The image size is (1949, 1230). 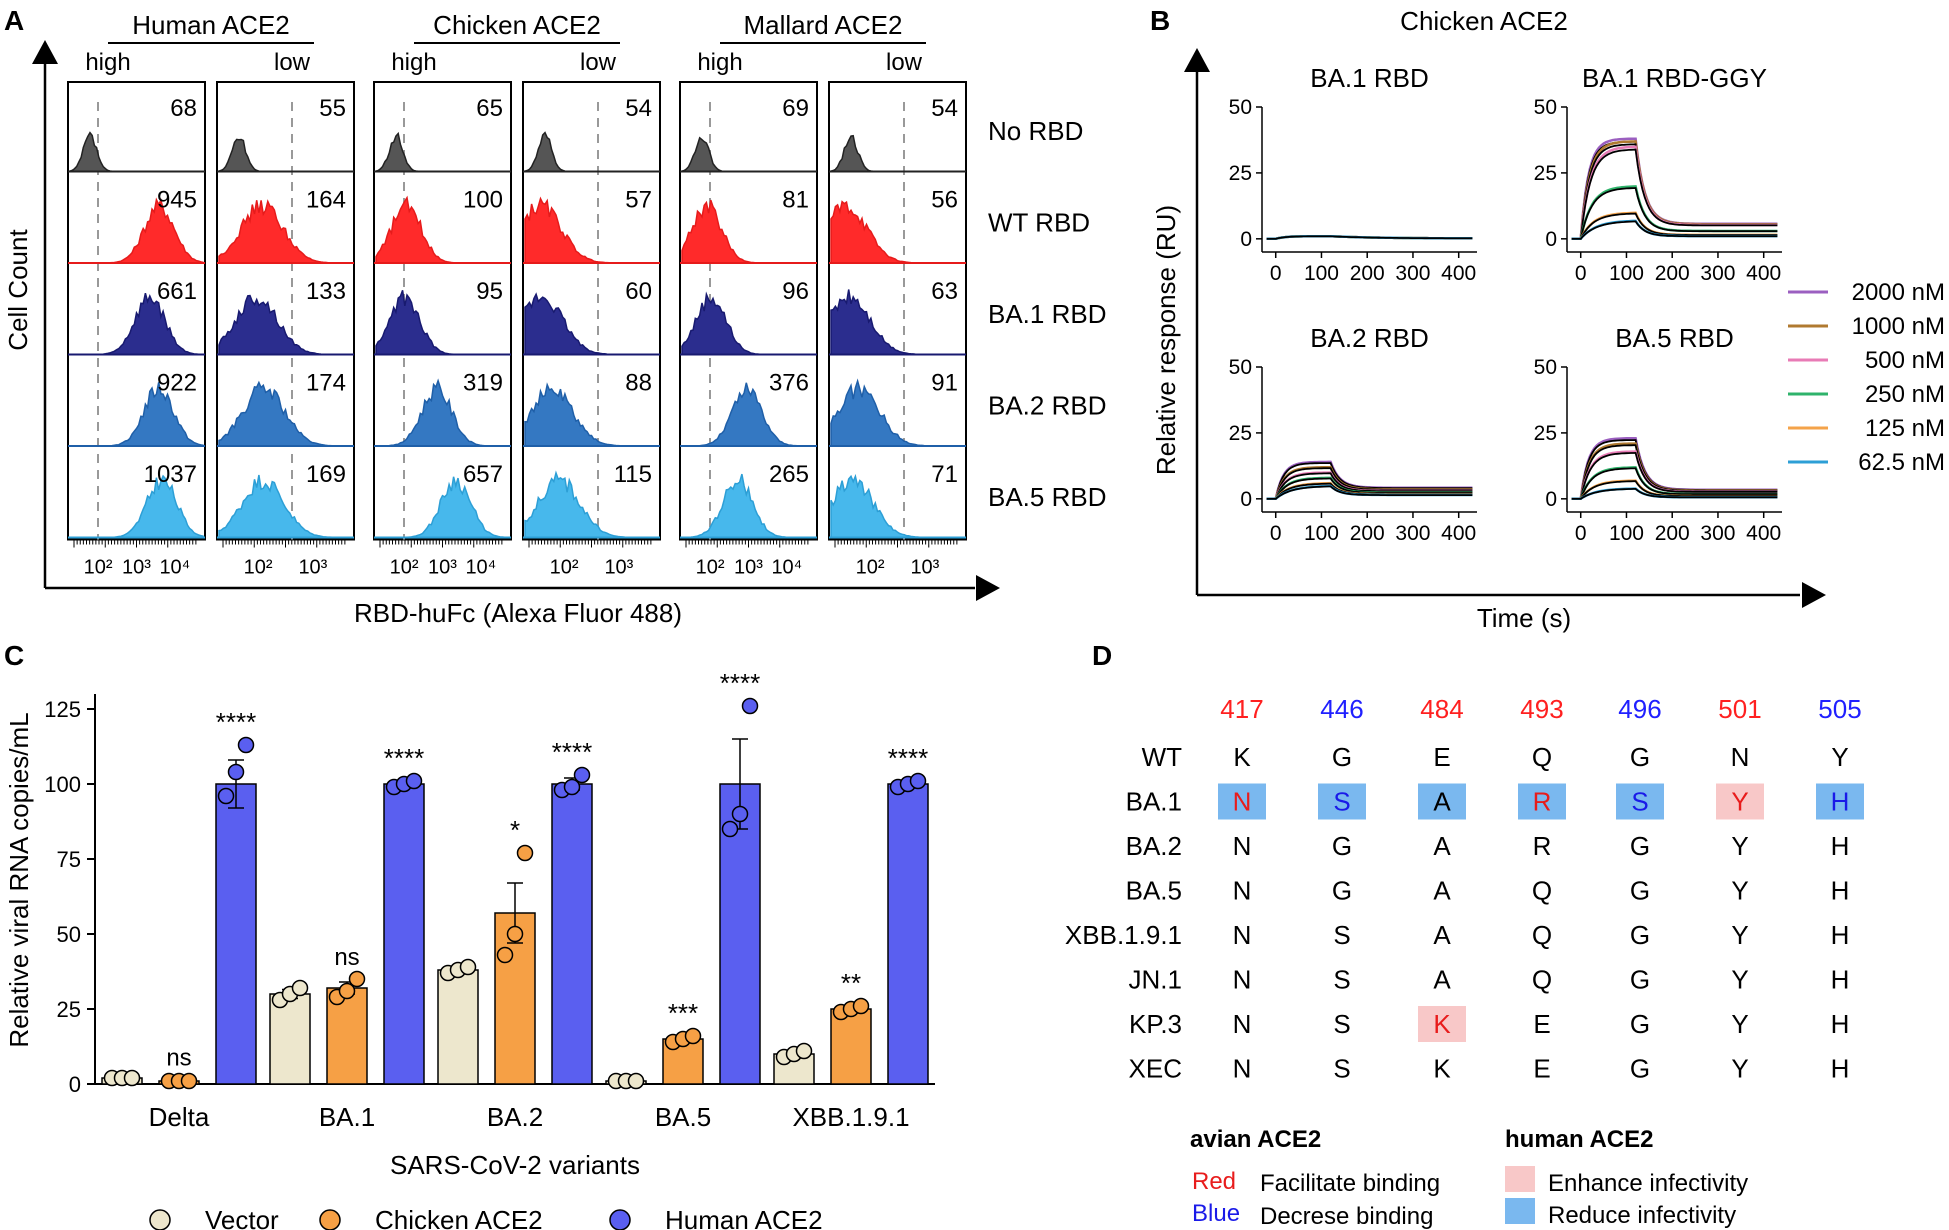 I want to click on position-number: 505, so click(x=1839, y=709).